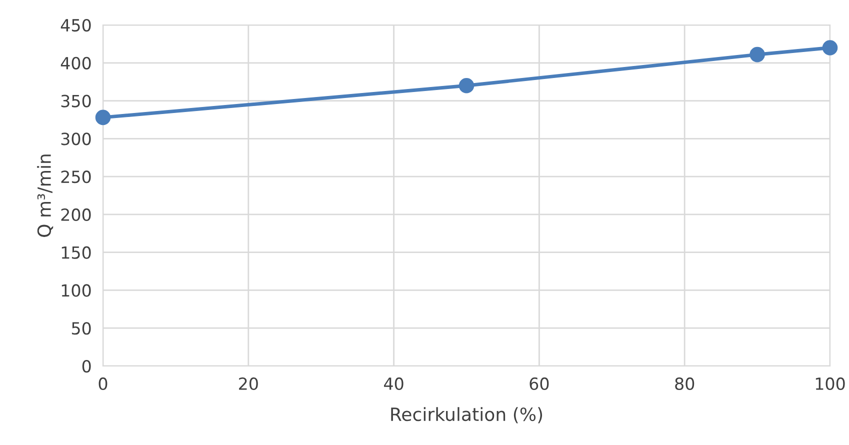 The width and height of the screenshot is (849, 445). I want to click on x-axis-title: Recirkulation (%), so click(466, 415).